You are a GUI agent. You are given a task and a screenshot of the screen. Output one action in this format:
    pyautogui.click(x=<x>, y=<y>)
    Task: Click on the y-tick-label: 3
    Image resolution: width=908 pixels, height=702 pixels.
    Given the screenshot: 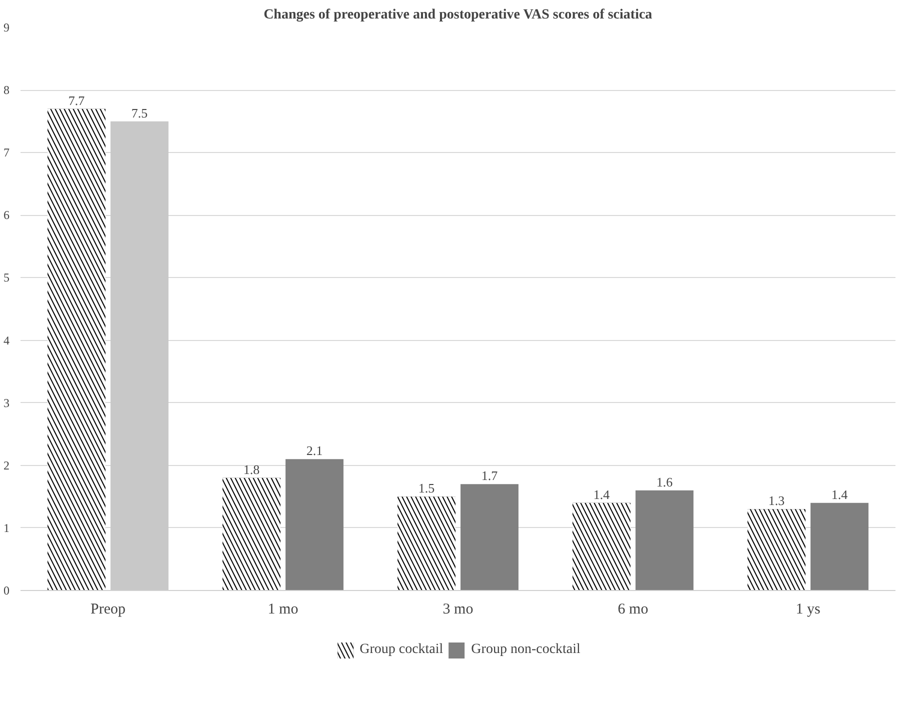 What is the action you would take?
    pyautogui.click(x=7, y=403)
    